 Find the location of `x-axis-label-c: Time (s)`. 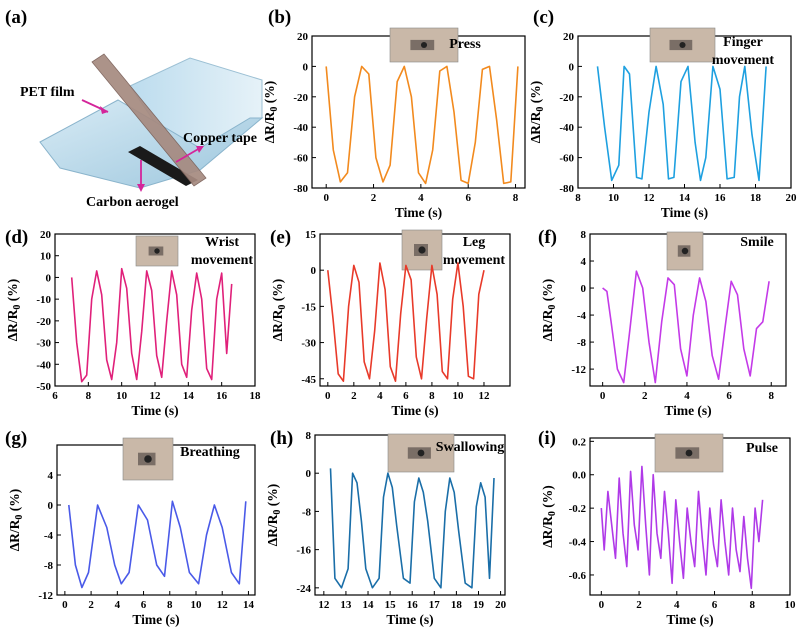

x-axis-label-c: Time (s) is located at coordinates (684, 212).